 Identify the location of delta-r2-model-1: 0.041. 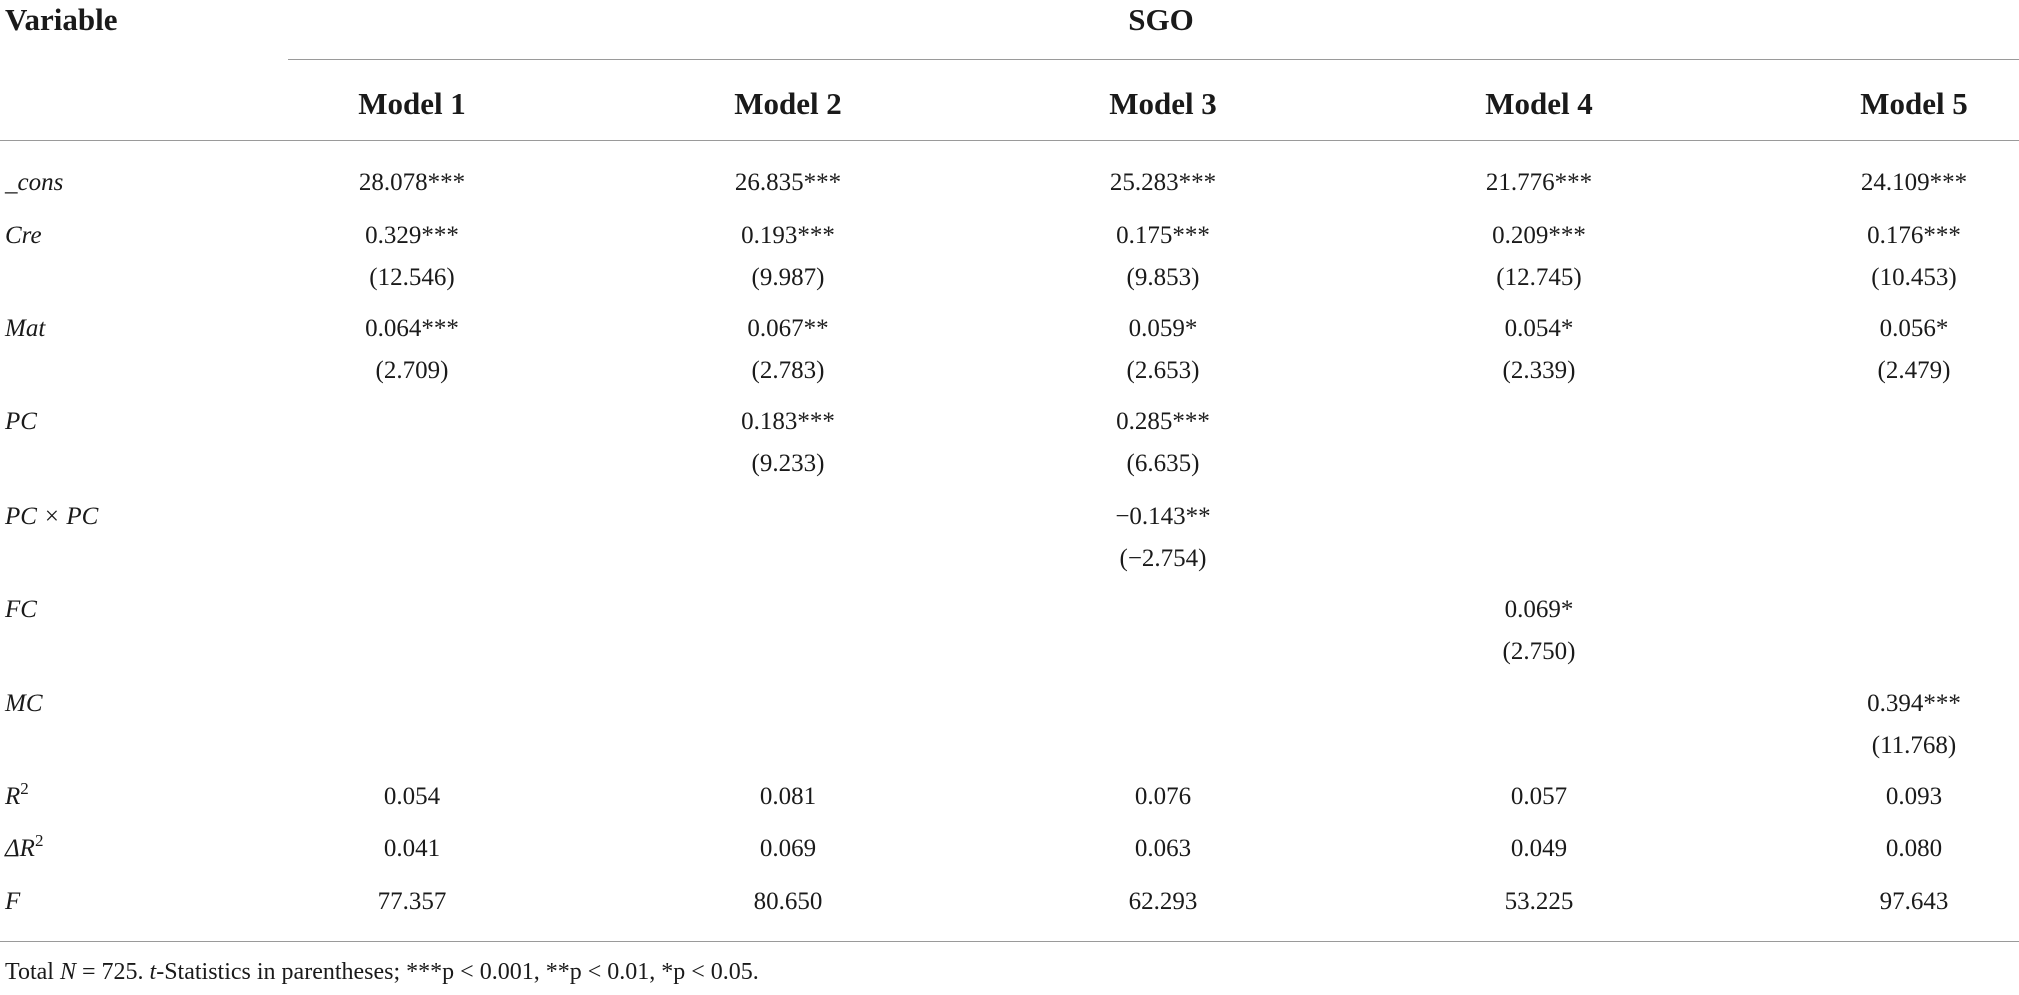
(412, 848).